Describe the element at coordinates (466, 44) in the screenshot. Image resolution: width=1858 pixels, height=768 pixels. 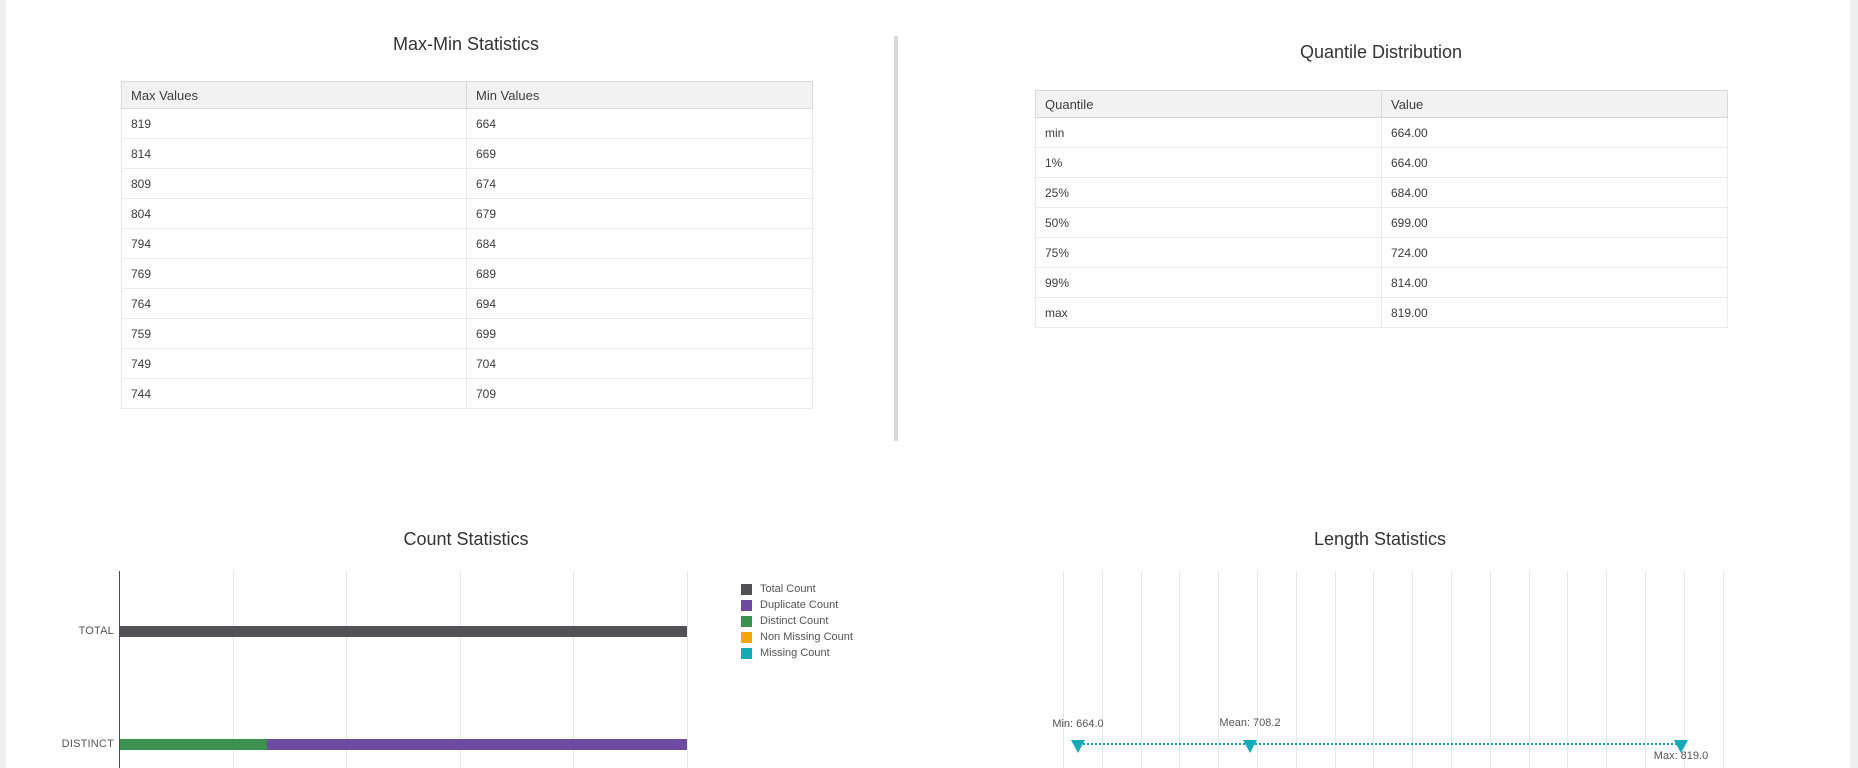
I see `max-min-title: Max-Min Statistics` at that location.